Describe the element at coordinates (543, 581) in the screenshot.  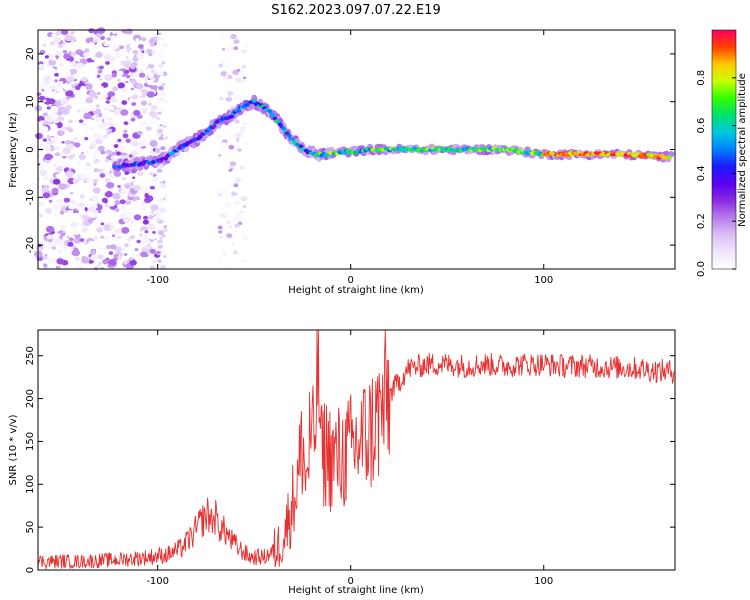
I see `snr-x-tick-label: 100` at that location.